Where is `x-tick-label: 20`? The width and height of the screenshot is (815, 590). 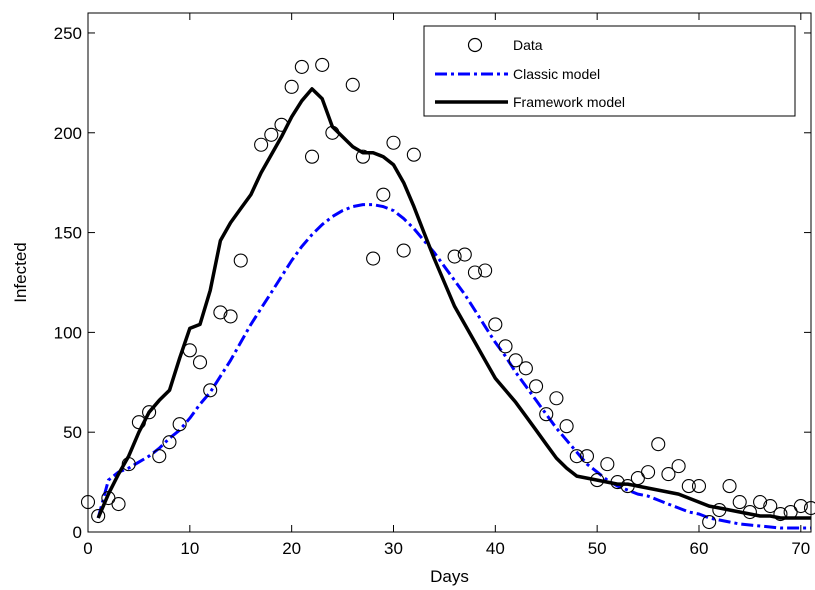
x-tick-label: 20 is located at coordinates (291, 548).